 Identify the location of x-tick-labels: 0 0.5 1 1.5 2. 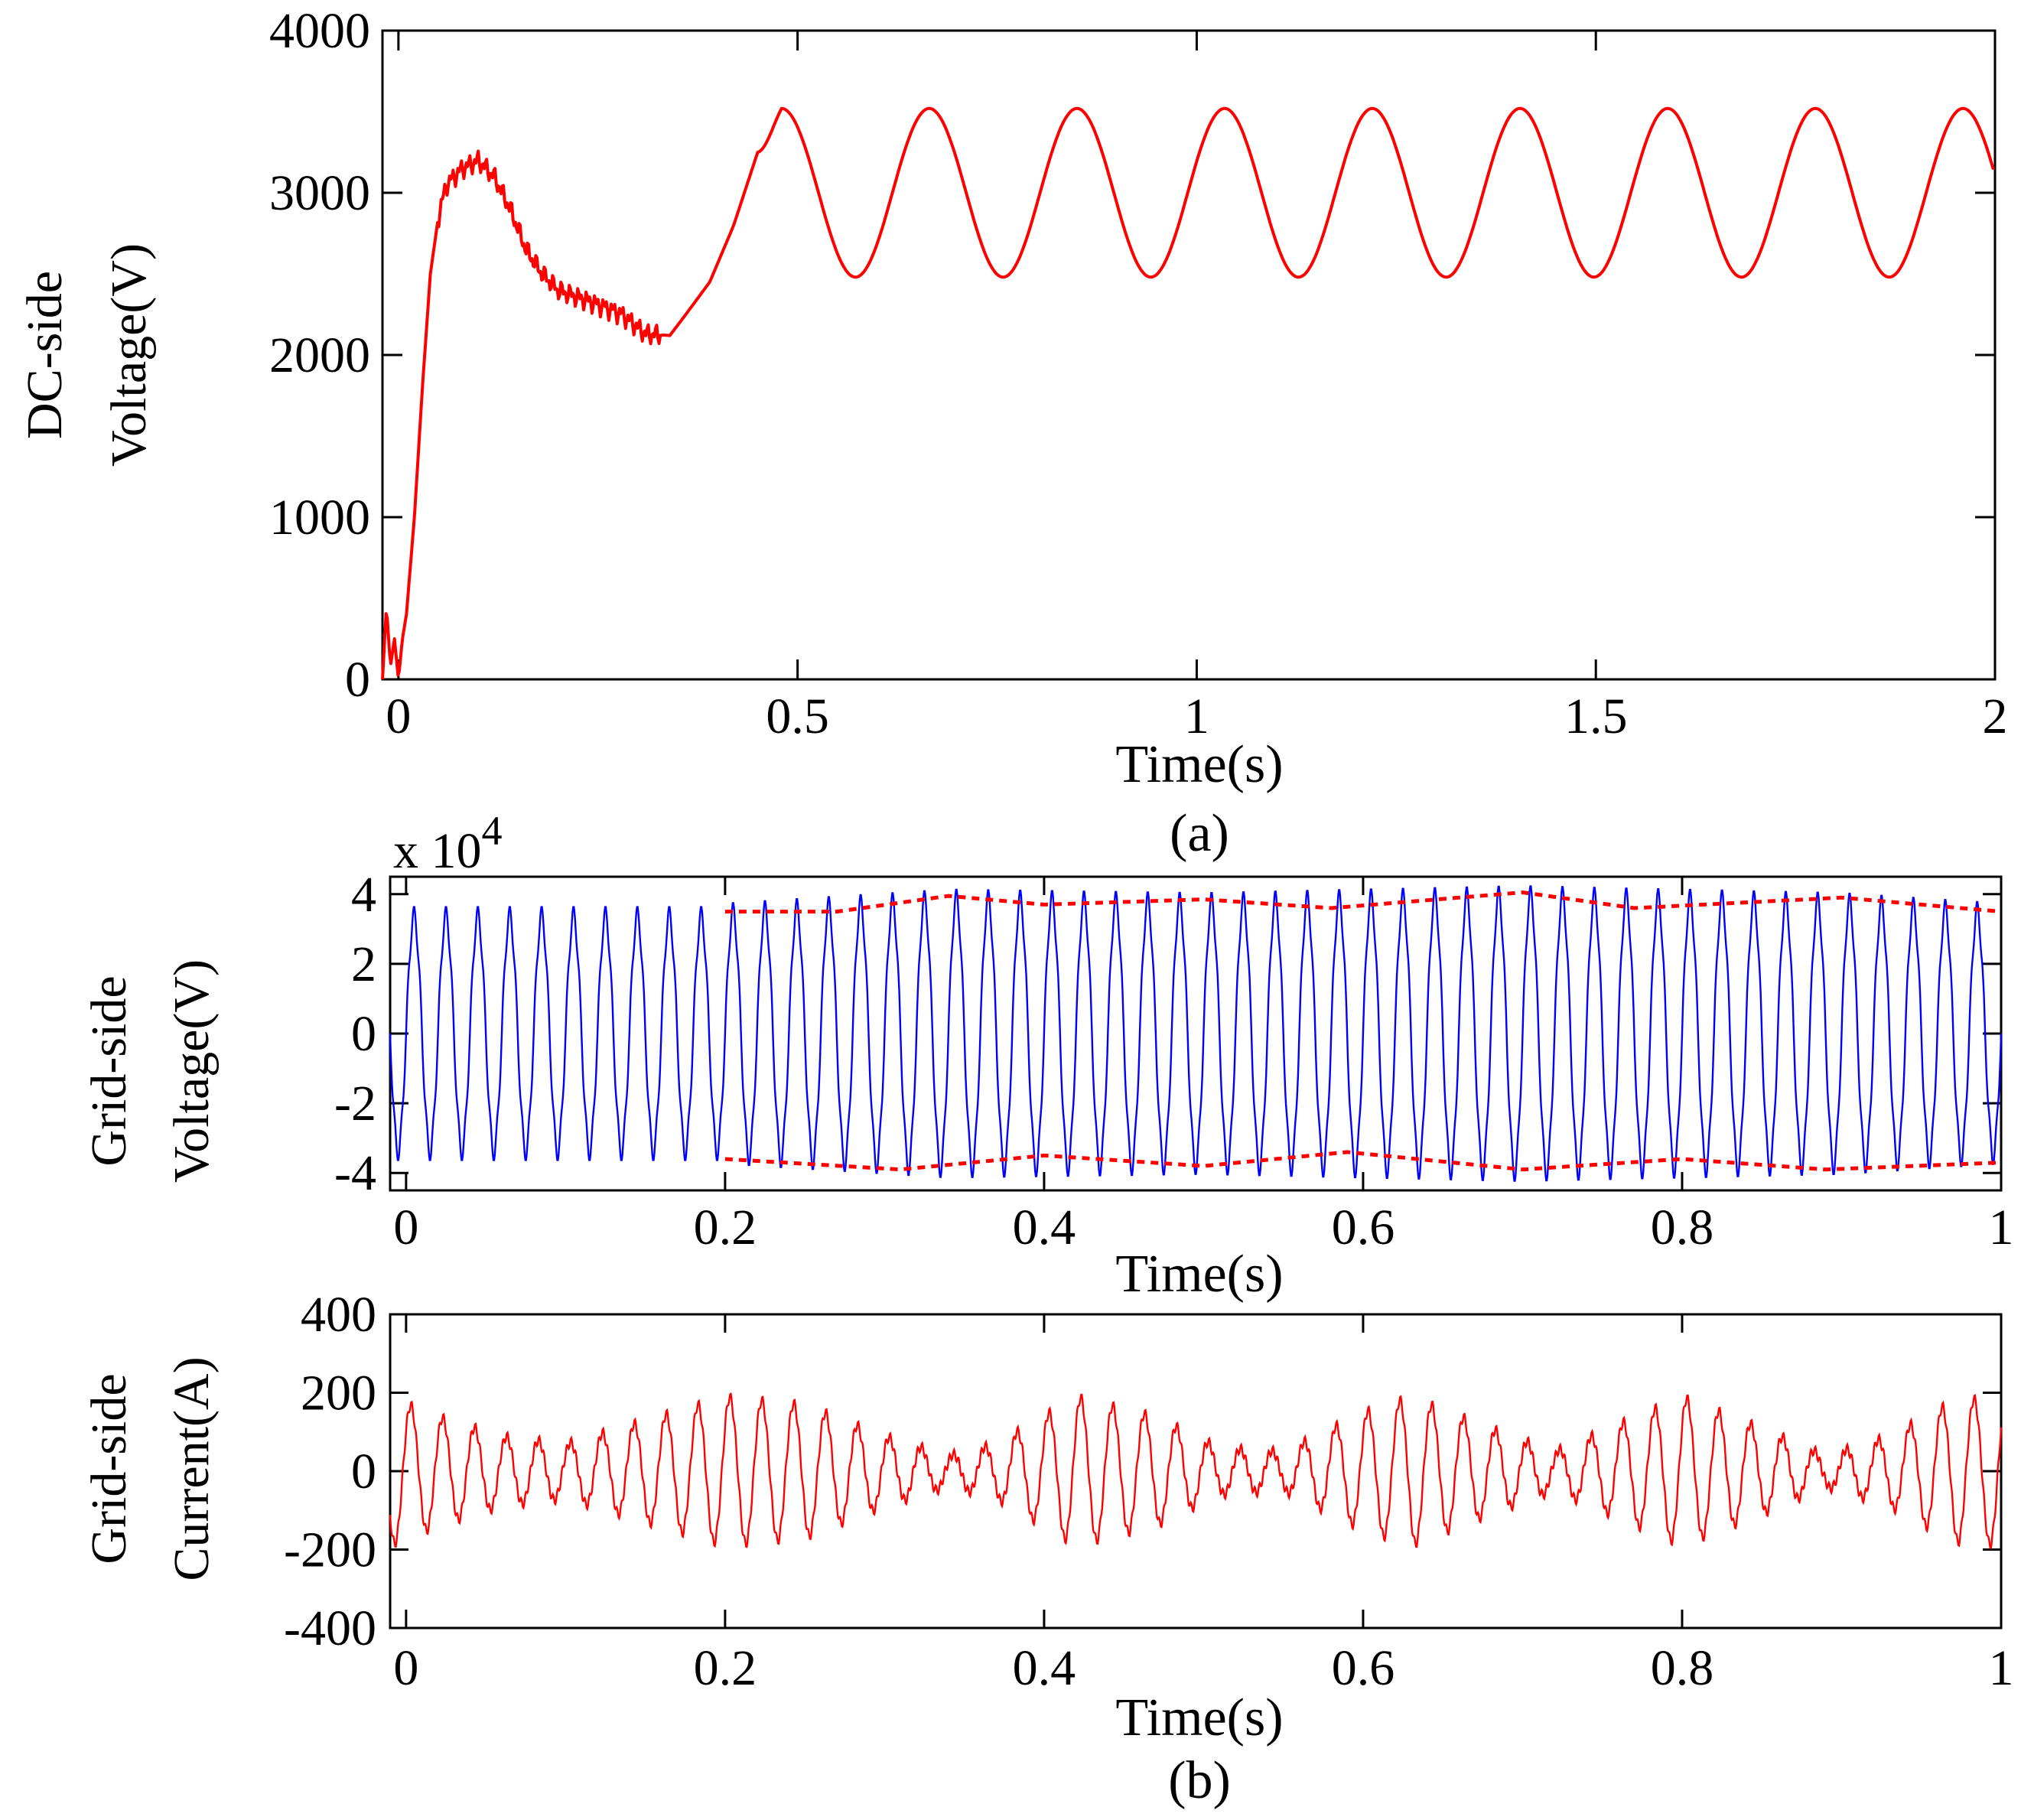
(1197, 716).